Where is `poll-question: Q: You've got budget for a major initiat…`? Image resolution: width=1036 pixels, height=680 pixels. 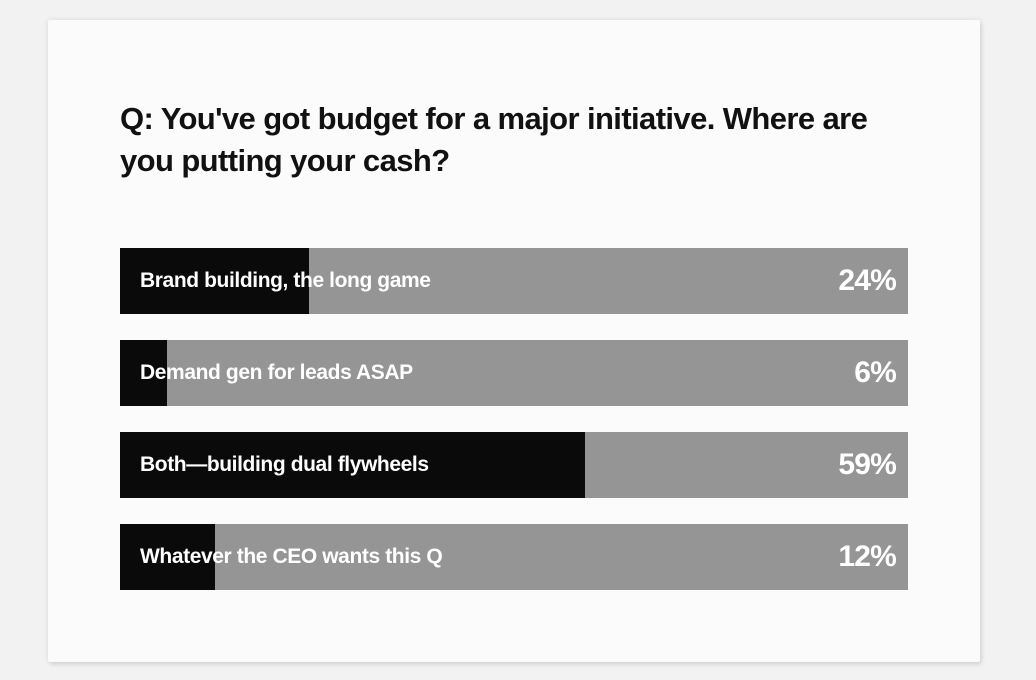
poll-question: Q: You've got budget for a major initiat… is located at coordinates (494, 139).